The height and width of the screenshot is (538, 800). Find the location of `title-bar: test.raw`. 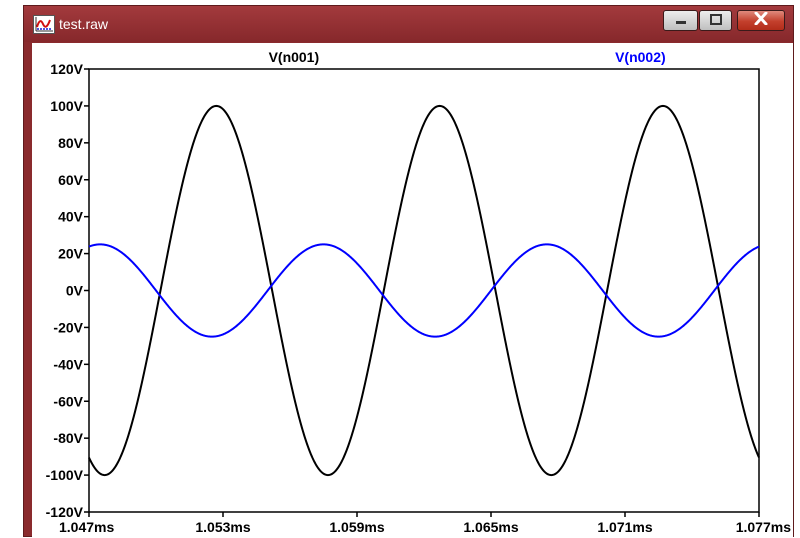

title-bar: test.raw is located at coordinates (408, 24).